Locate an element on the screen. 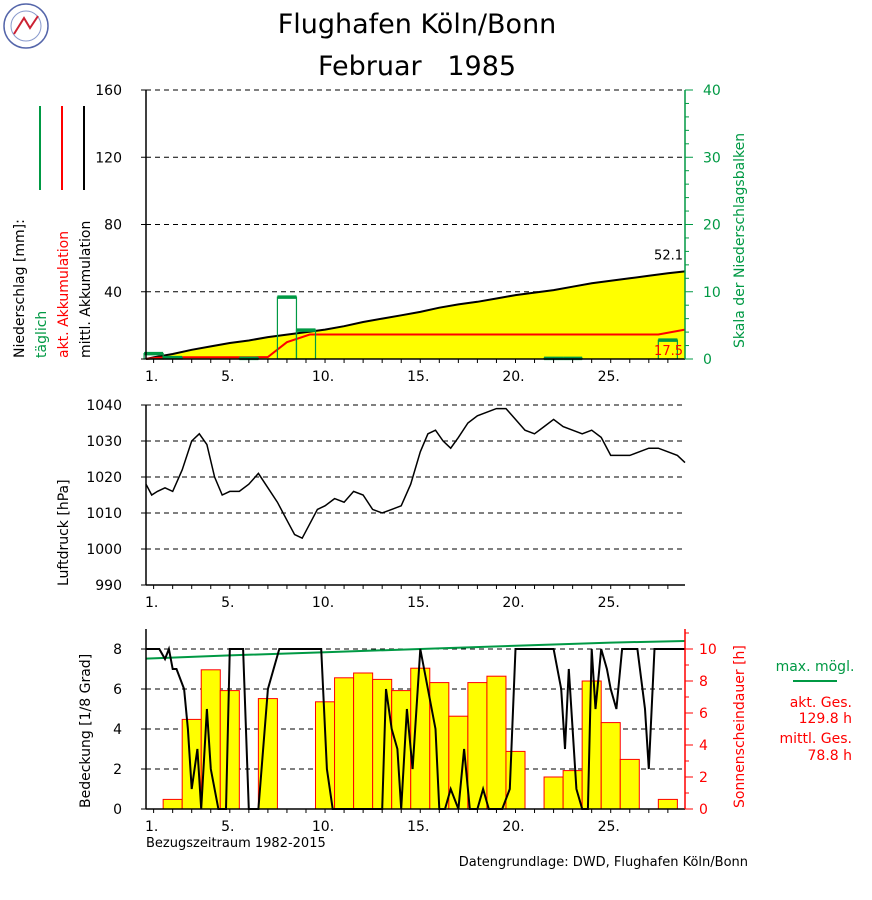 This screenshot has height=900, width=872. legend-mean-total-label: mittl. Ges. is located at coordinates (815, 739).